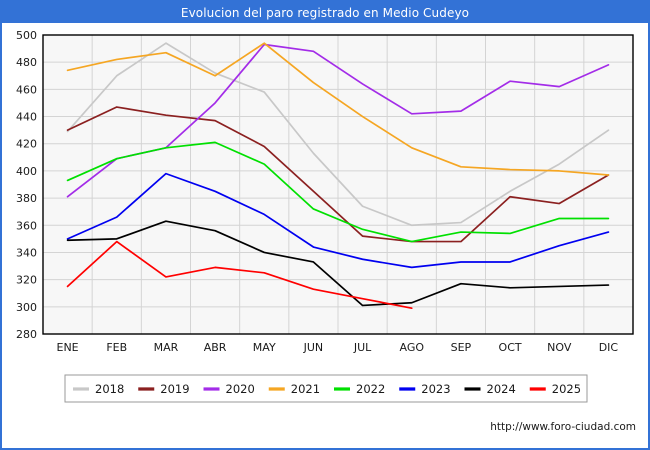 The height and width of the screenshot is (450, 650). What do you see at coordinates (26, 89) in the screenshot?
I see `y-axis-tick-label: 460` at bounding box center [26, 89].